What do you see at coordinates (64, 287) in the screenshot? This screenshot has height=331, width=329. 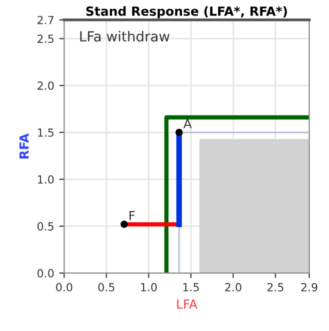 I see `x-tick-label: 0.0` at bounding box center [64, 287].